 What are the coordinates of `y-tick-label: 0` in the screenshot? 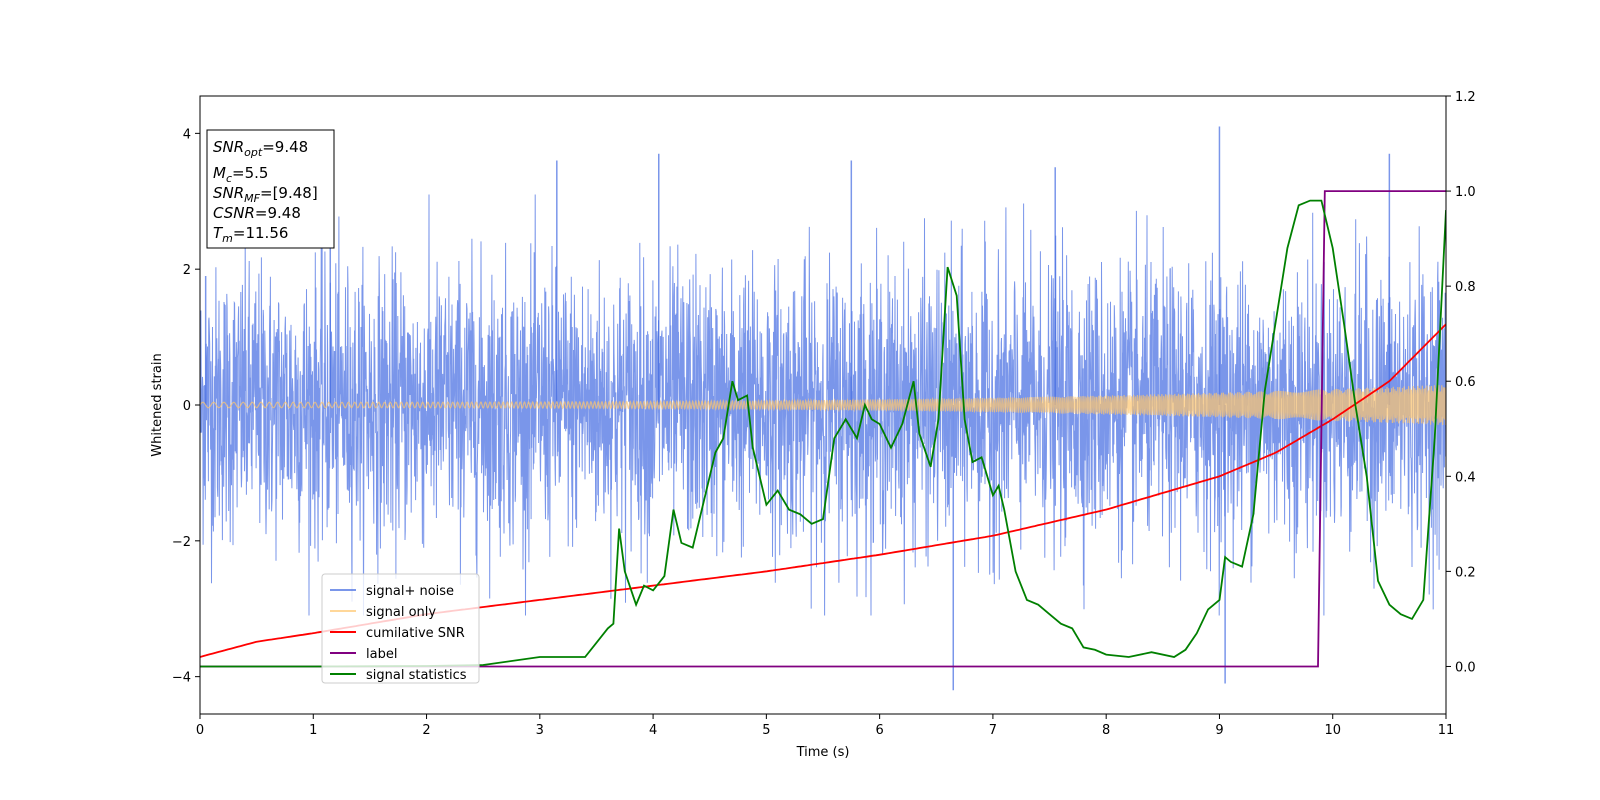 It's located at (187, 406).